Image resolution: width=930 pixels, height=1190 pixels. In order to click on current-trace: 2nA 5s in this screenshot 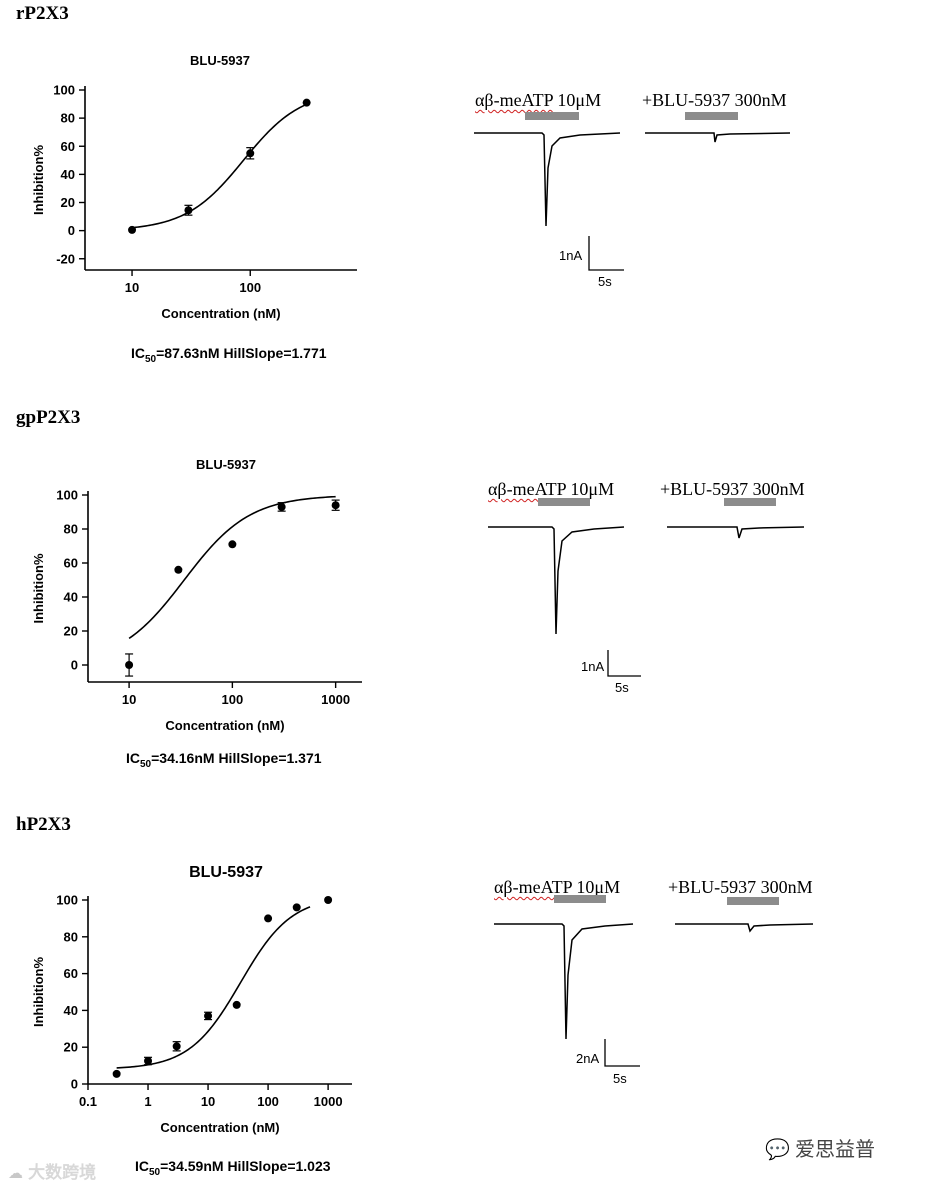, I will do `click(654, 990)`.